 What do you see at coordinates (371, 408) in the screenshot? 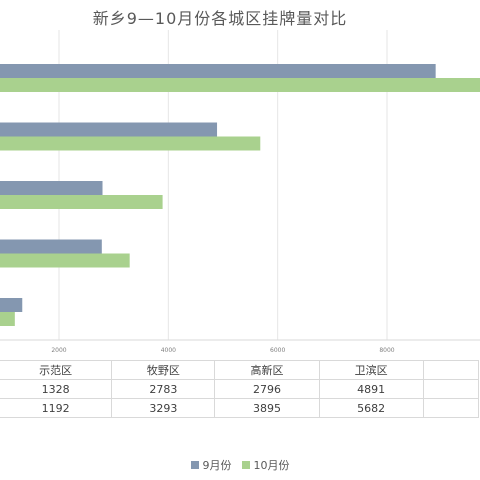
I see `table-cell: 5682` at bounding box center [371, 408].